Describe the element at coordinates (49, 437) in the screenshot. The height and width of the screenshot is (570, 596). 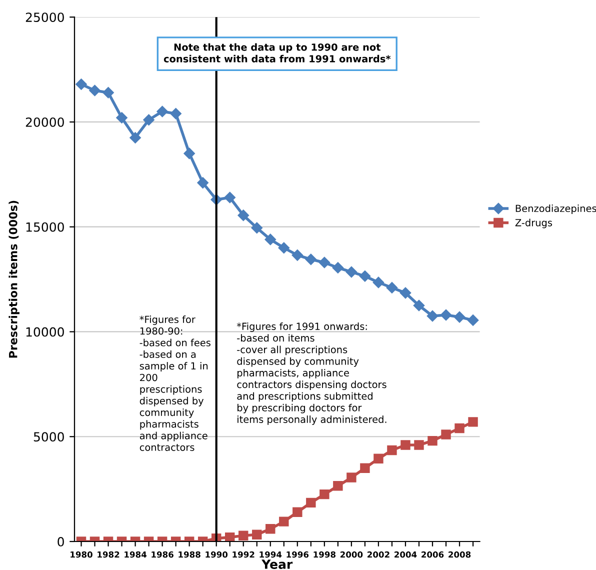
I see `y-tick-label: 5000` at that location.